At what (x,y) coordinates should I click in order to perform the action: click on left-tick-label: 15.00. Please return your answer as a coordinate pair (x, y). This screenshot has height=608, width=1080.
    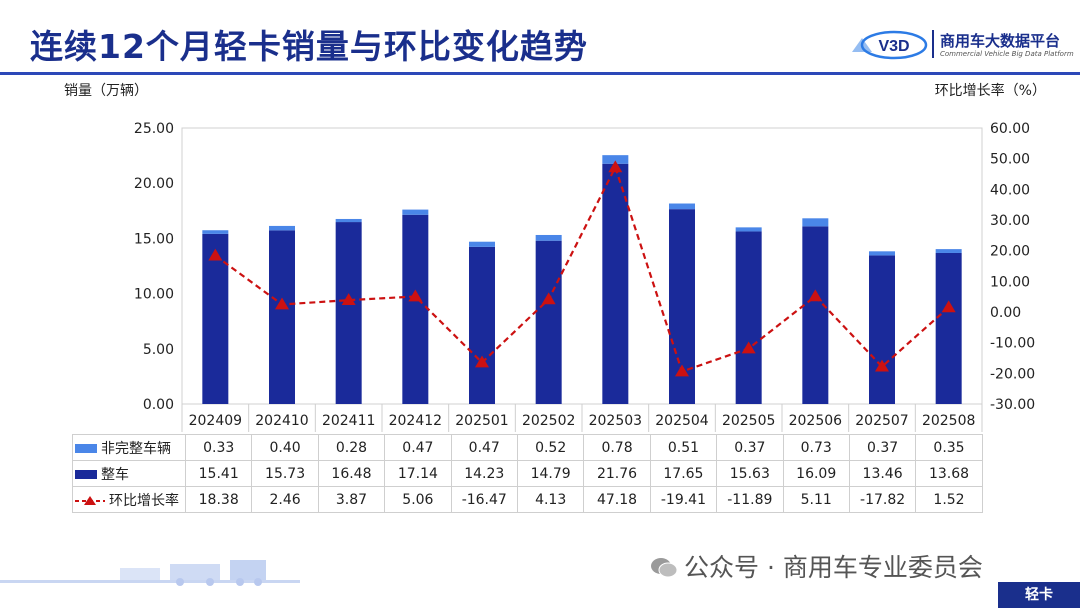
    Looking at the image, I should click on (154, 239).